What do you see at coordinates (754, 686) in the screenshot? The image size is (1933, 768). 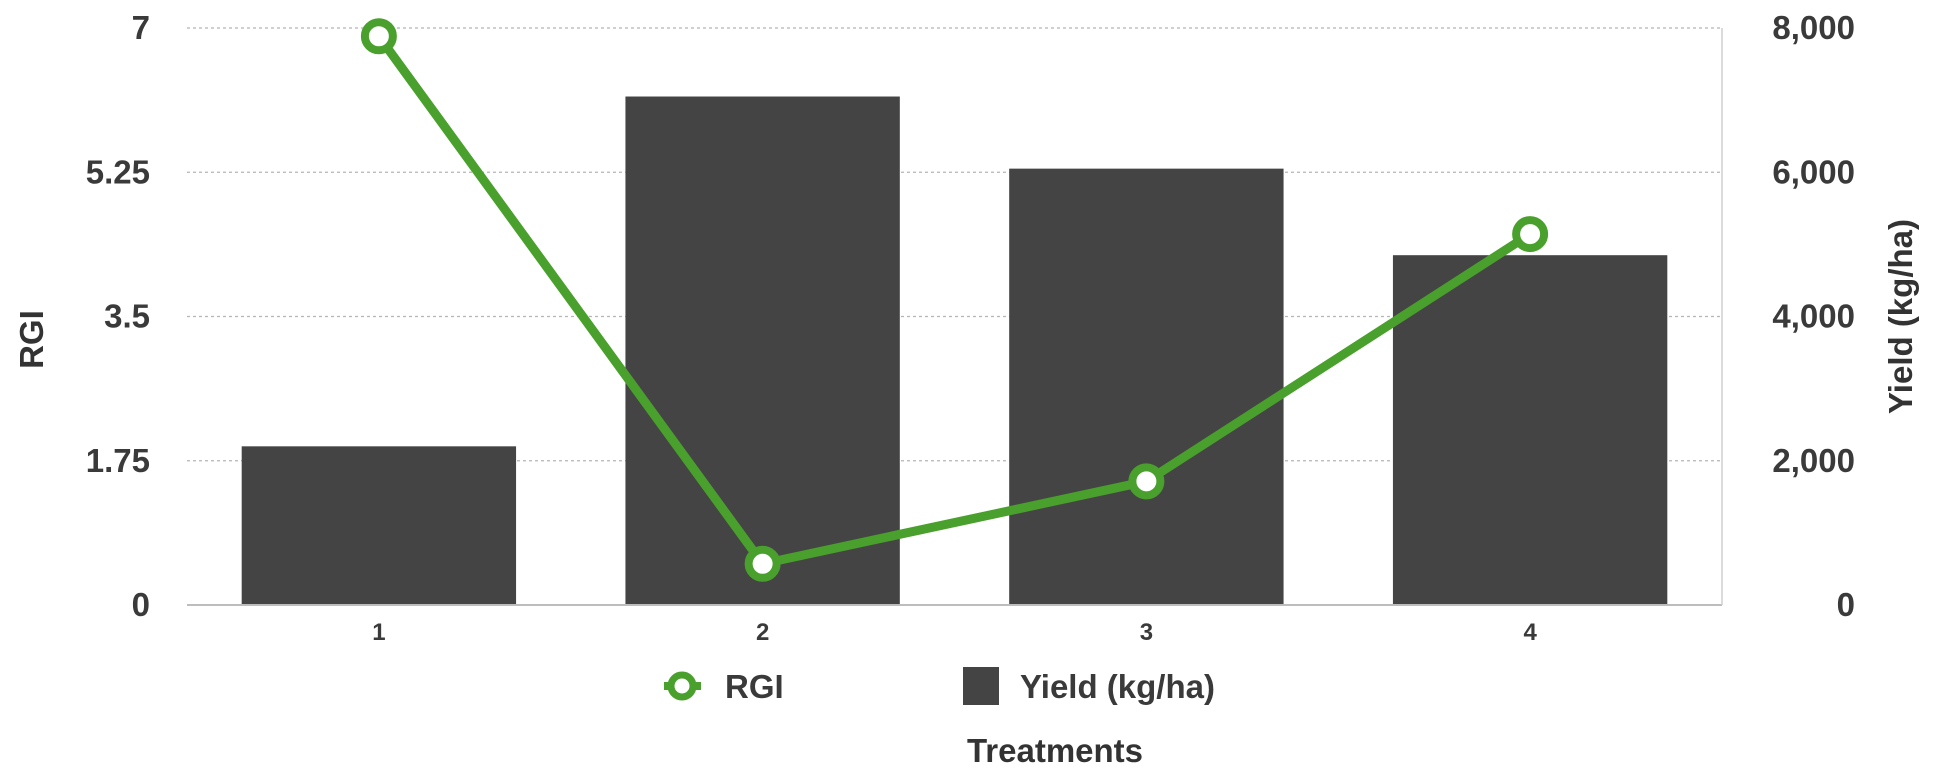 I see `legend-label-rgi: RGI` at bounding box center [754, 686].